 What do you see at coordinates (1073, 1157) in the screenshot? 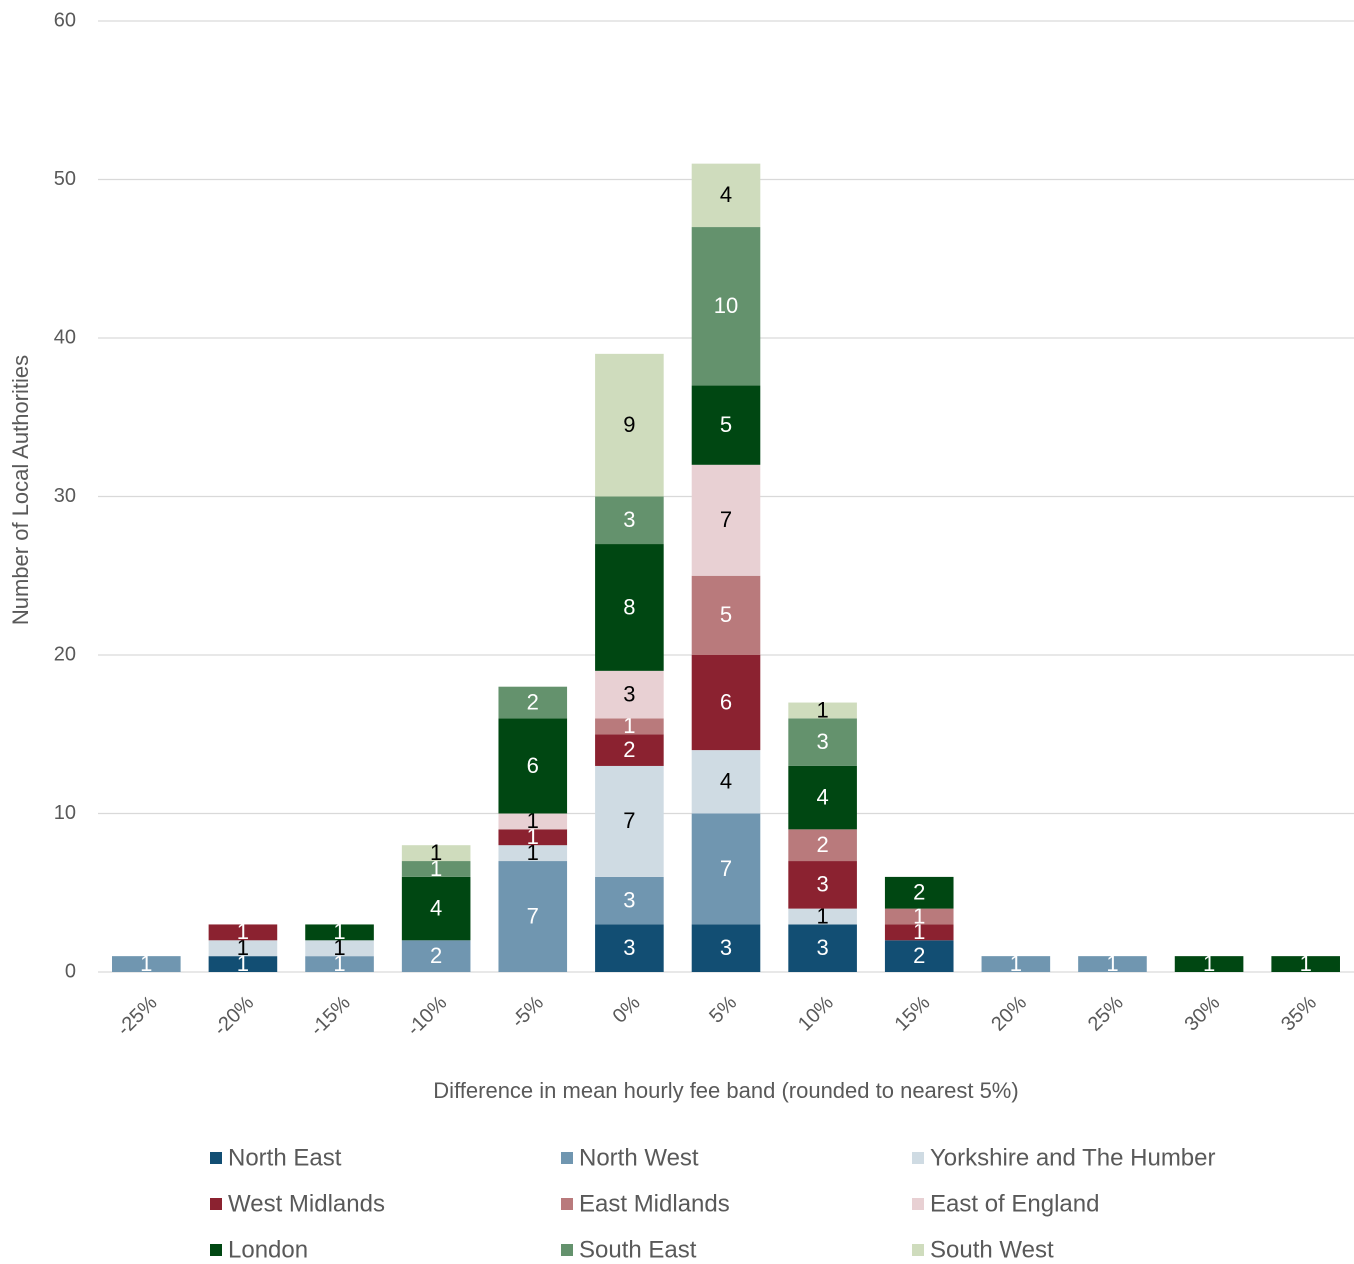
I see `legend-label: Yorkshire and The Humber` at bounding box center [1073, 1157].